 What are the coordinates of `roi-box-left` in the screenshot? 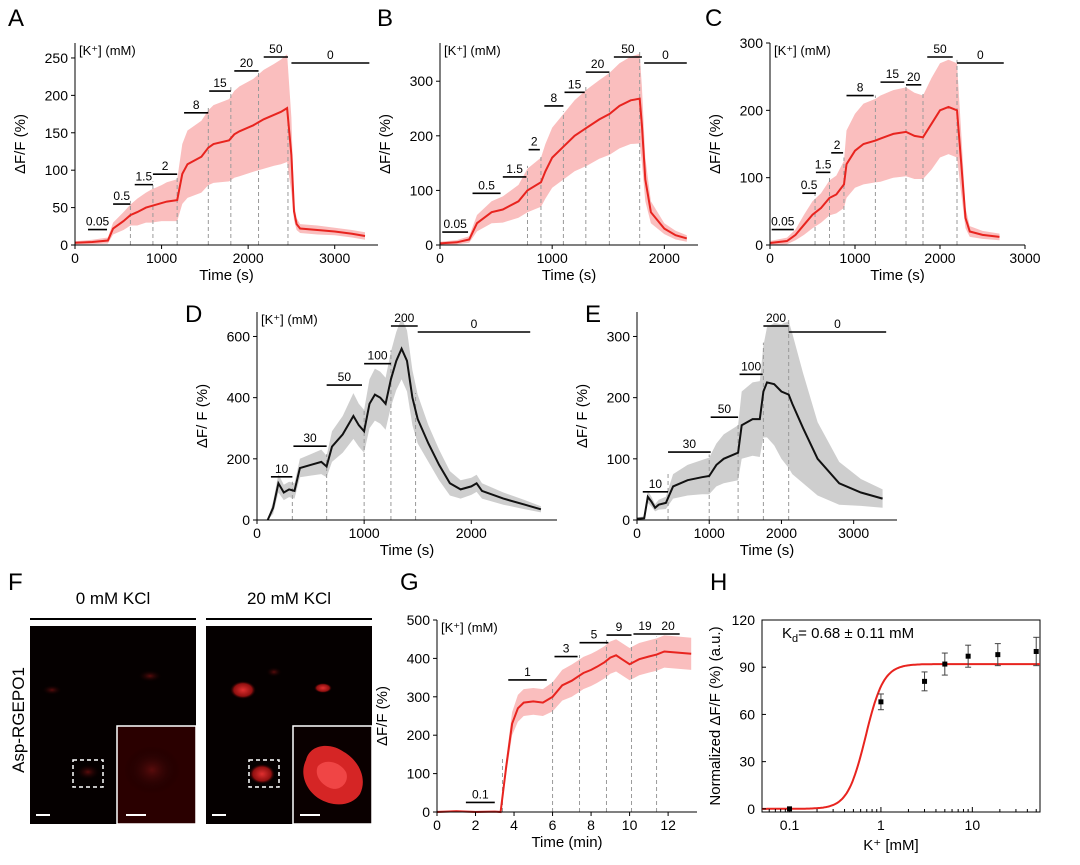 It's located at (88, 773).